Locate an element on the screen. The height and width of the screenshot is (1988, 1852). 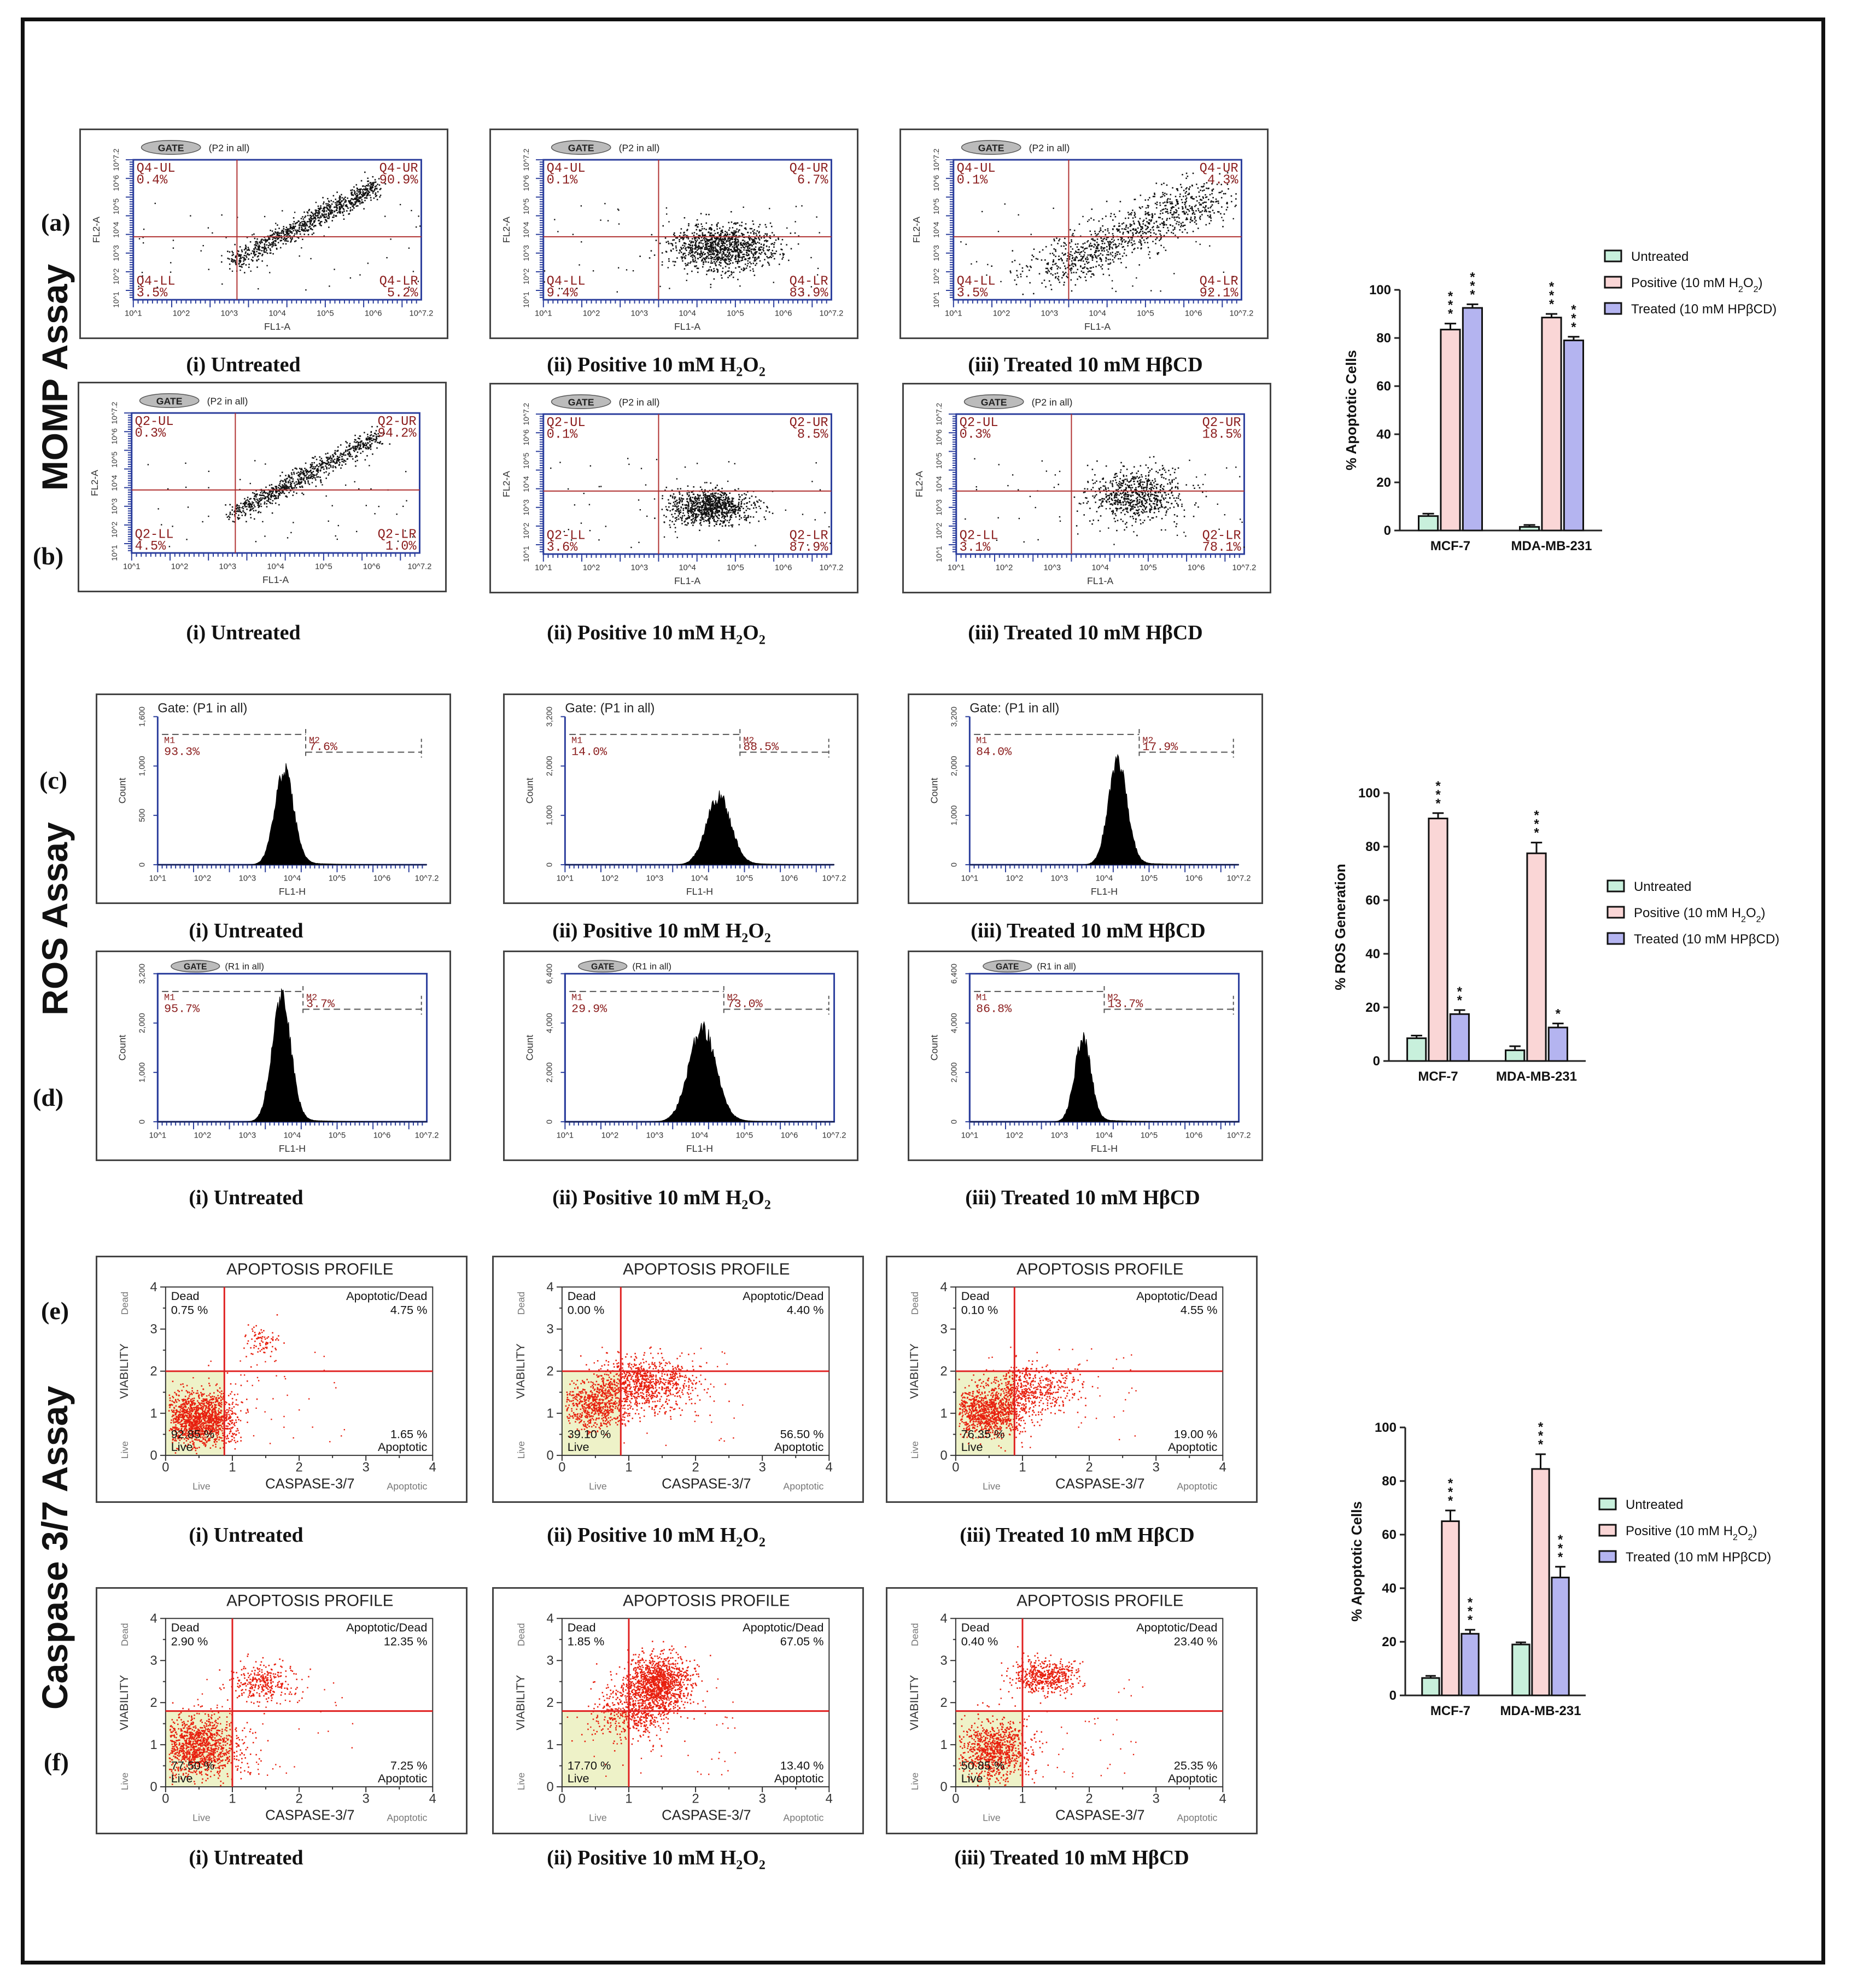
y-tick-label: 10^6 is located at coordinates (116, 183).